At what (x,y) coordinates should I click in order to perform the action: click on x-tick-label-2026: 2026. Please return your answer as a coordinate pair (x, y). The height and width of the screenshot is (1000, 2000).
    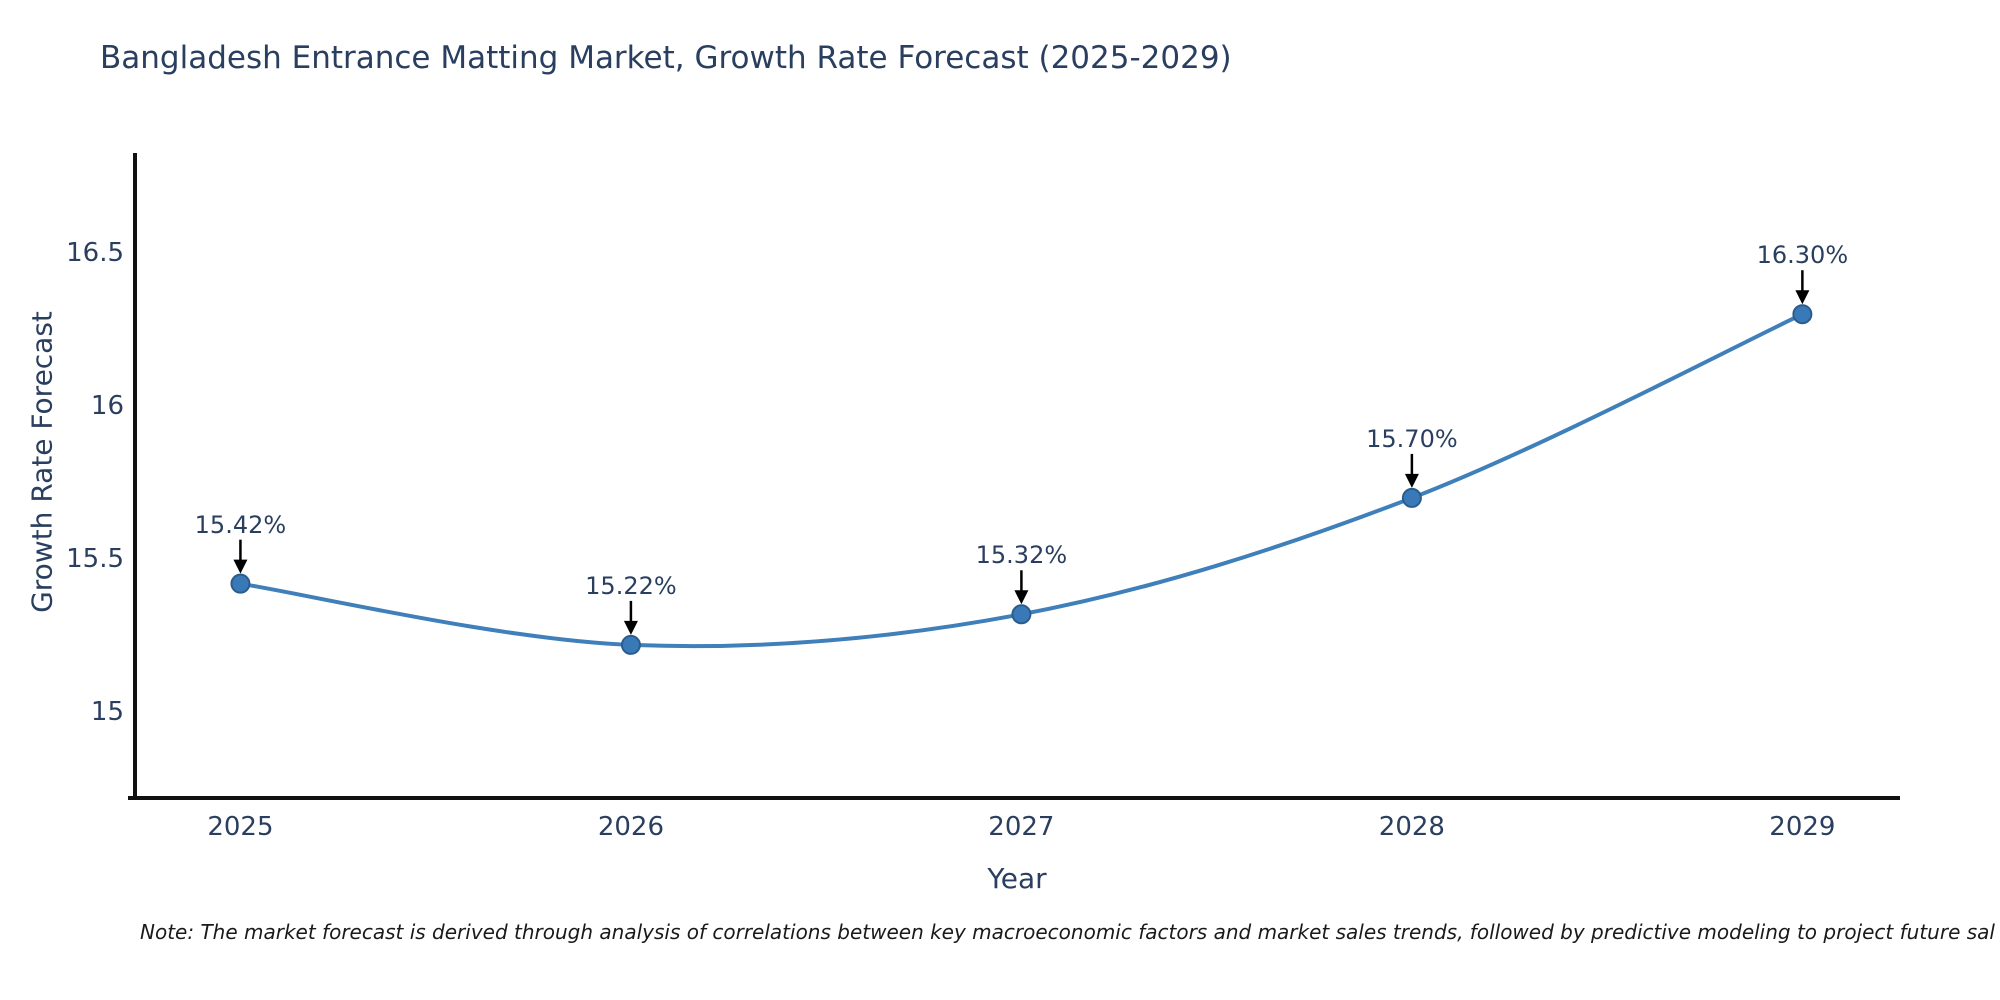
    Looking at the image, I should click on (630, 827).